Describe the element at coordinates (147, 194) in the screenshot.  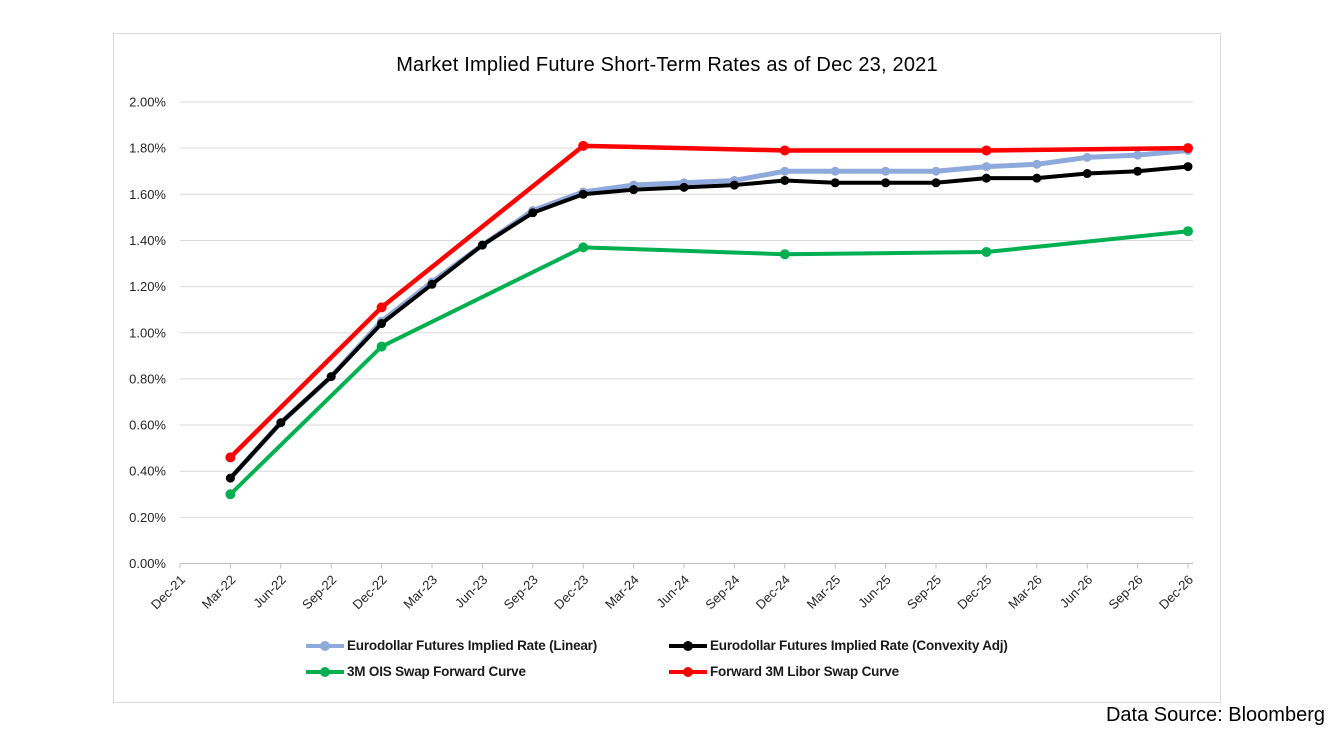
I see `y-axis-tick-label: 1.60%` at that location.